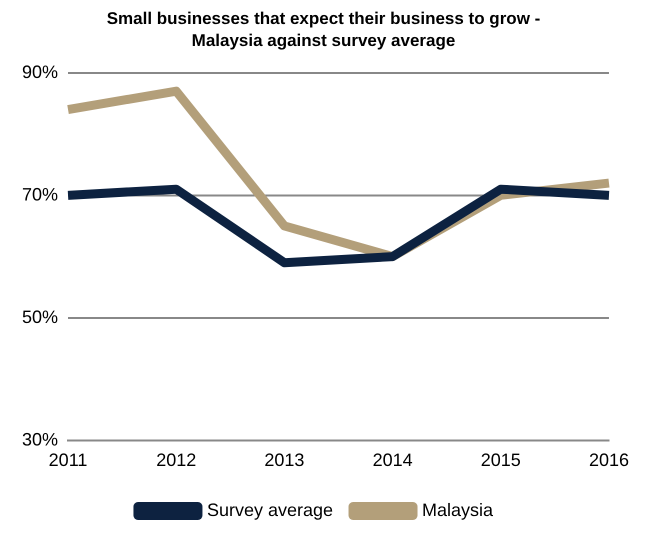 The image size is (647, 540). What do you see at coordinates (458, 510) in the screenshot?
I see `legend-label: Malaysia` at bounding box center [458, 510].